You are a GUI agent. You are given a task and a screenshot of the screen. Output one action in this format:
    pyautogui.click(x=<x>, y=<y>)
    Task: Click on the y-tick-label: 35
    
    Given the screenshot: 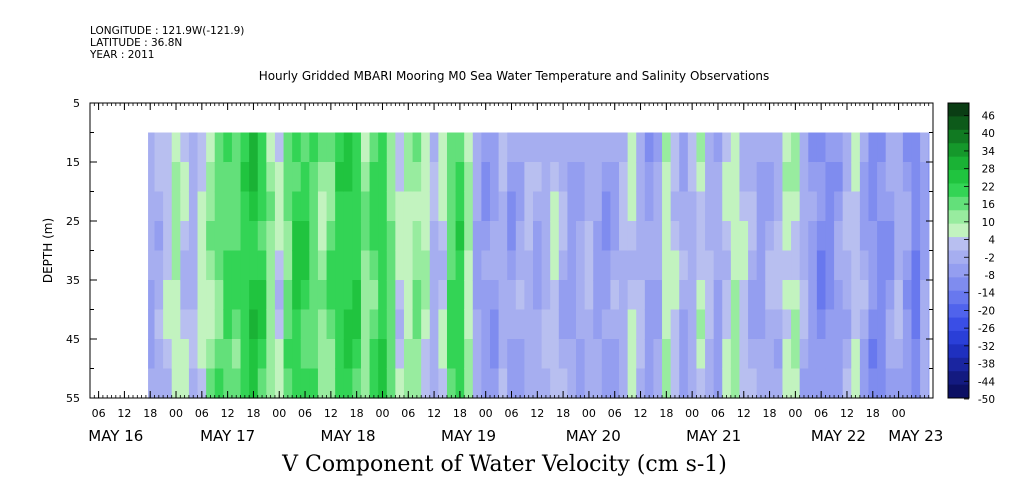 What is the action you would take?
    pyautogui.click(x=73, y=280)
    